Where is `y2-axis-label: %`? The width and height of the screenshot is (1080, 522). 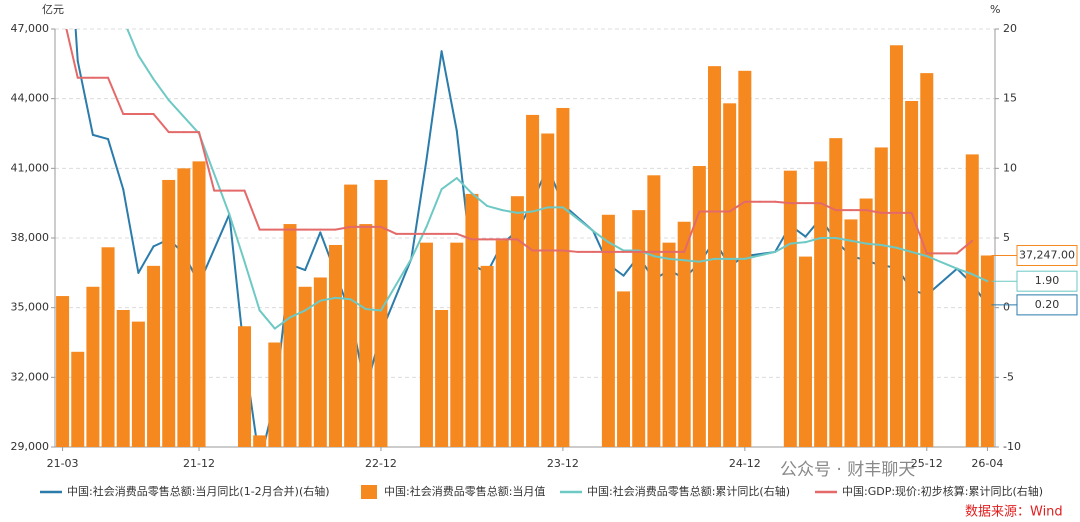
y2-axis-label: % is located at coordinates (995, 9).